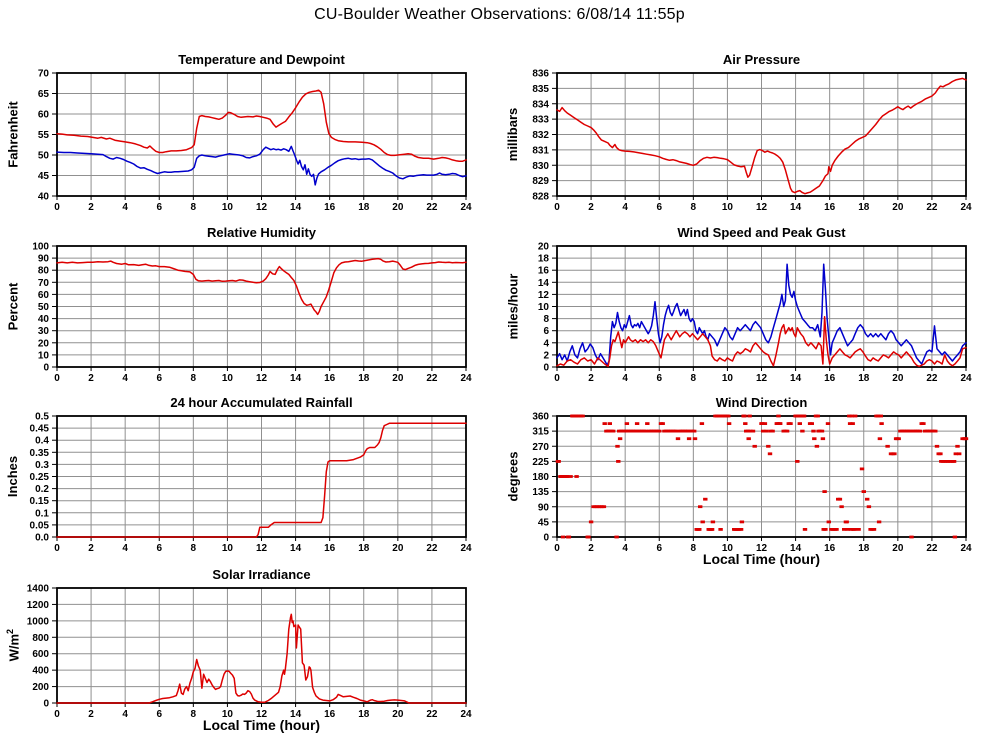 The height and width of the screenshot is (744, 999). I want to click on svg-text: 831, so click(540, 150).